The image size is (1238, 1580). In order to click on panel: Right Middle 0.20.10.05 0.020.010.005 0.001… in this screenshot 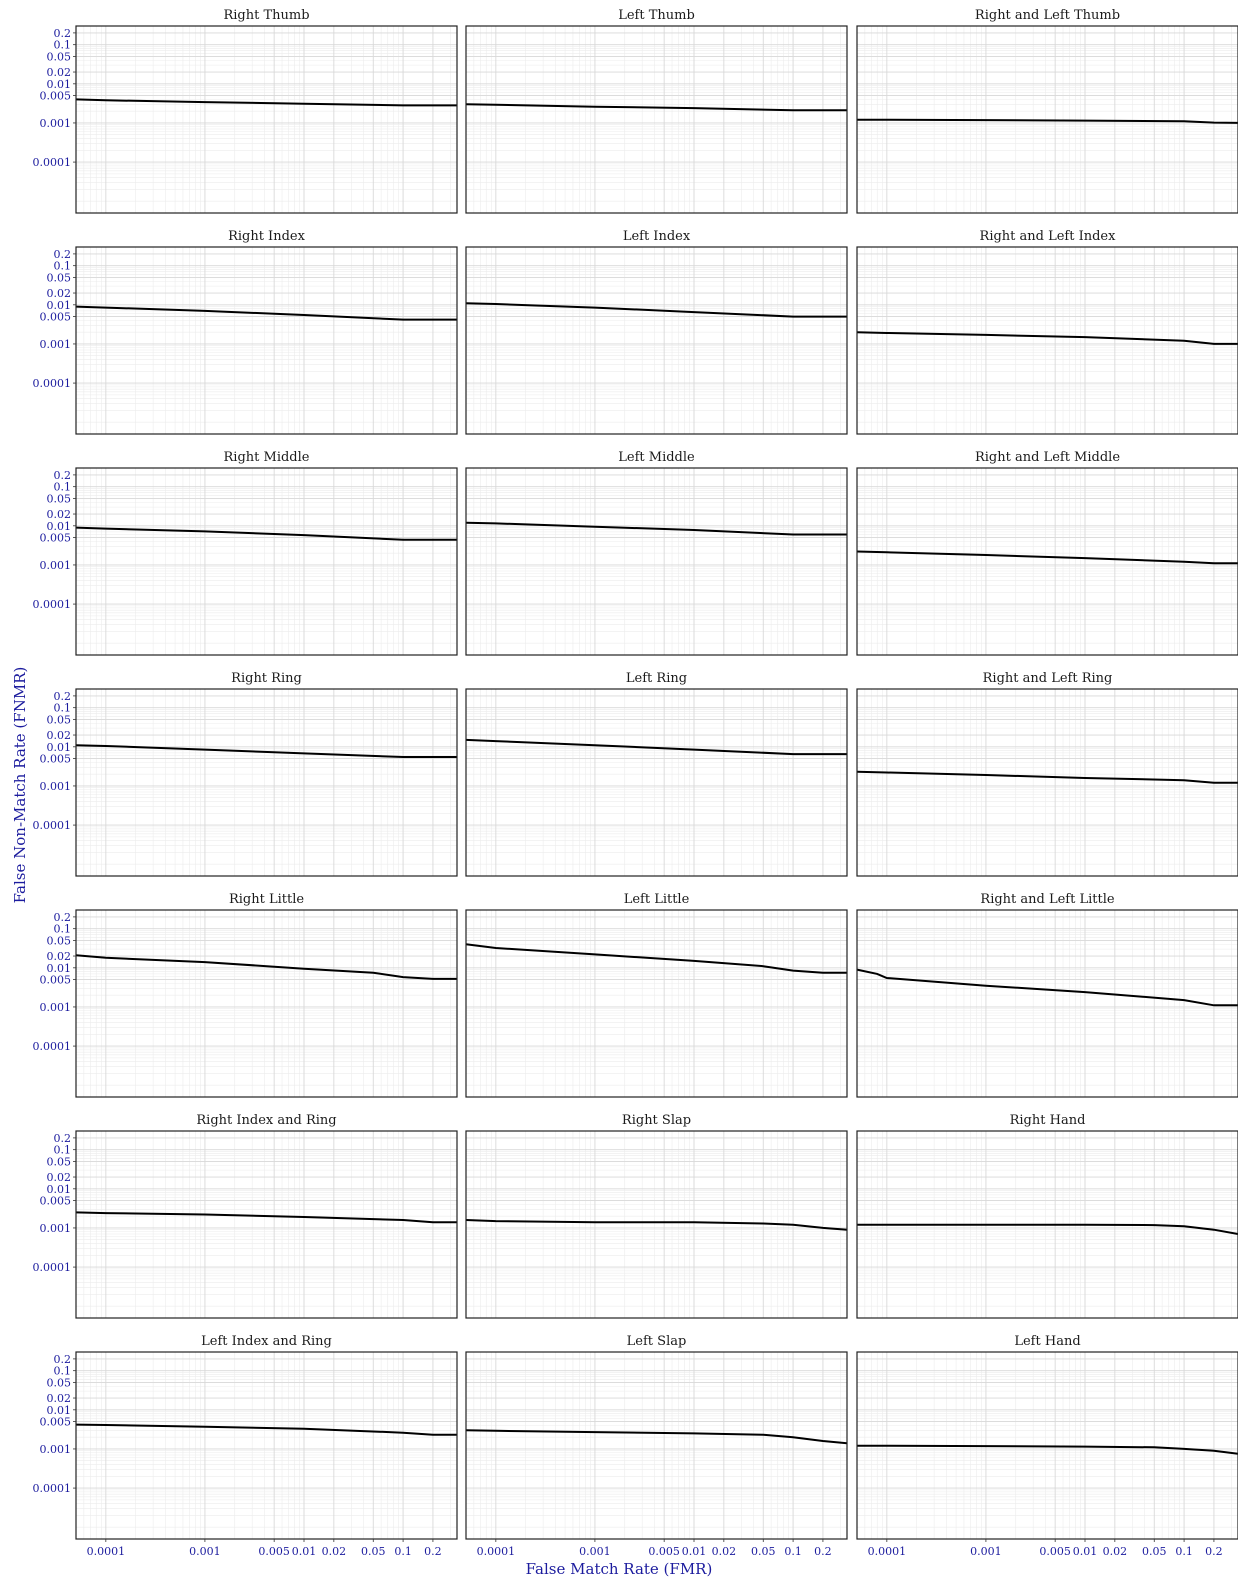, I will do `click(245, 553)`.